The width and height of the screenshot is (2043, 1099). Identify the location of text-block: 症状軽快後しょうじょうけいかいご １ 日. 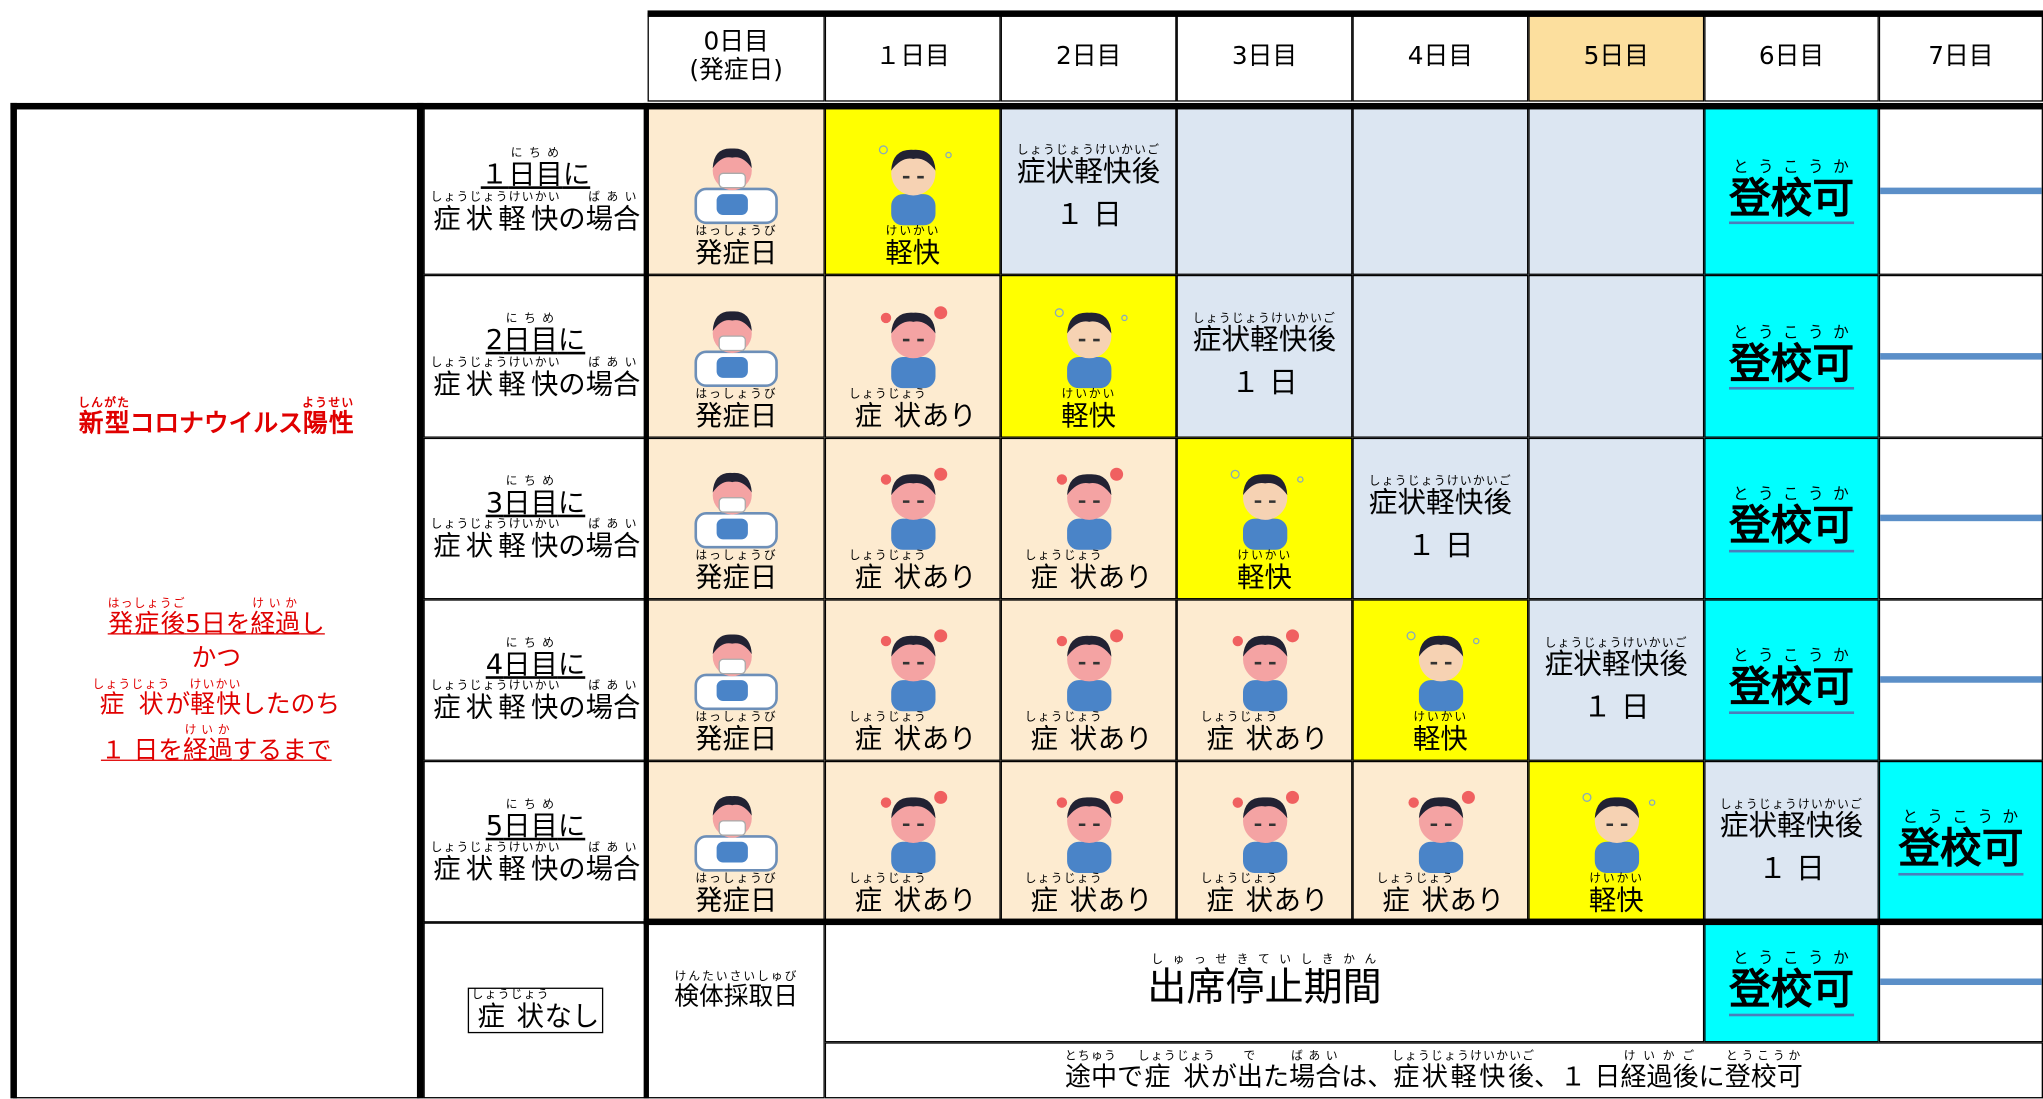
(1088, 189).